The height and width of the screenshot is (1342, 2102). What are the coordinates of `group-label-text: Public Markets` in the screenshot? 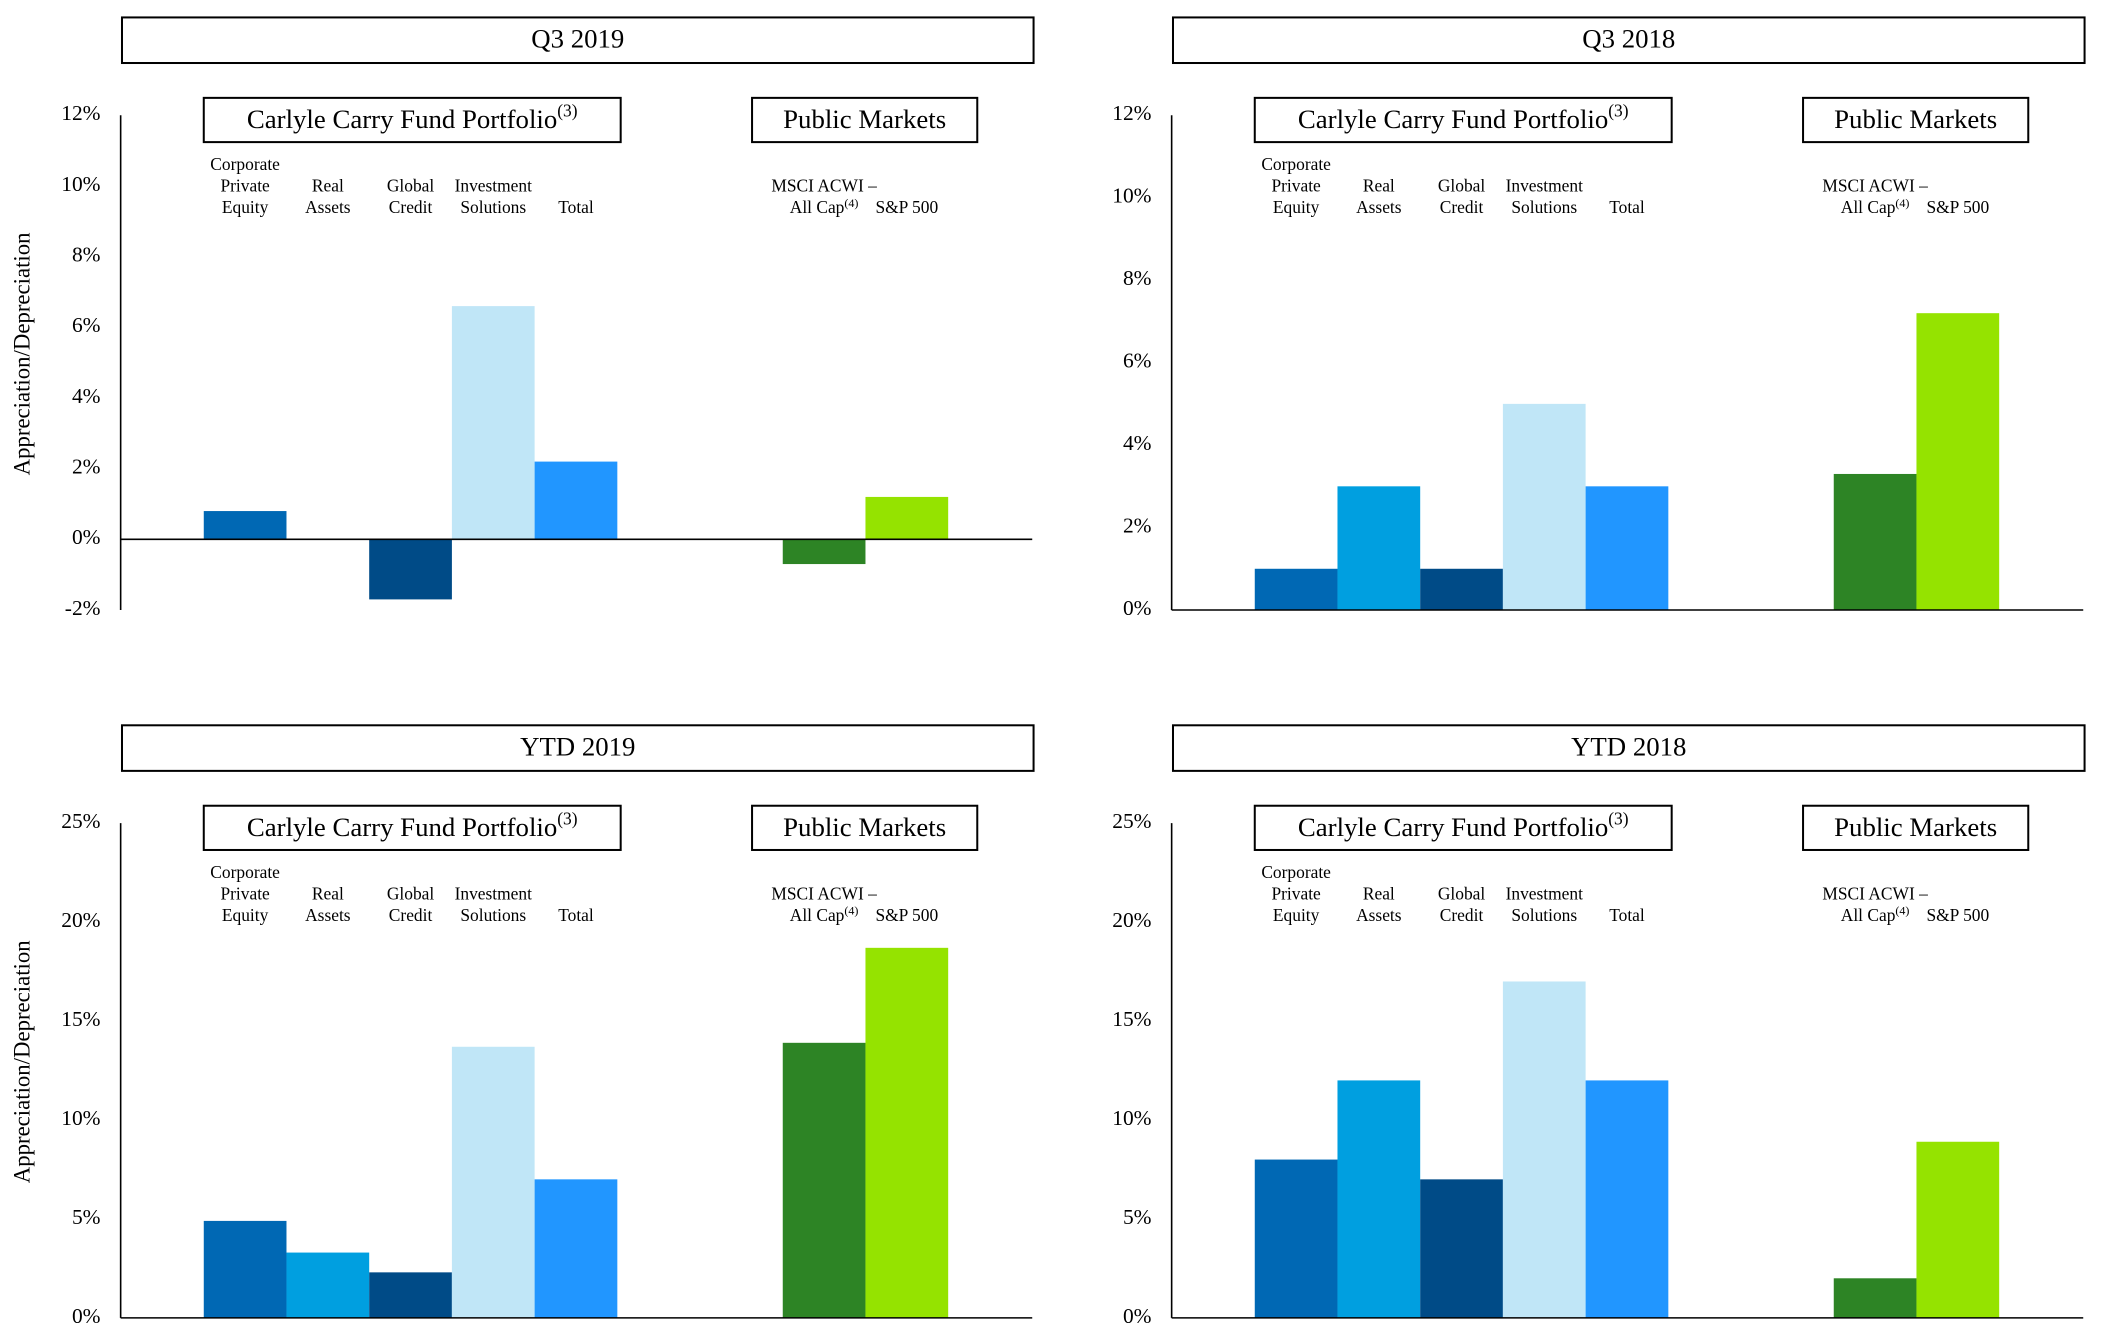 It's located at (864, 827).